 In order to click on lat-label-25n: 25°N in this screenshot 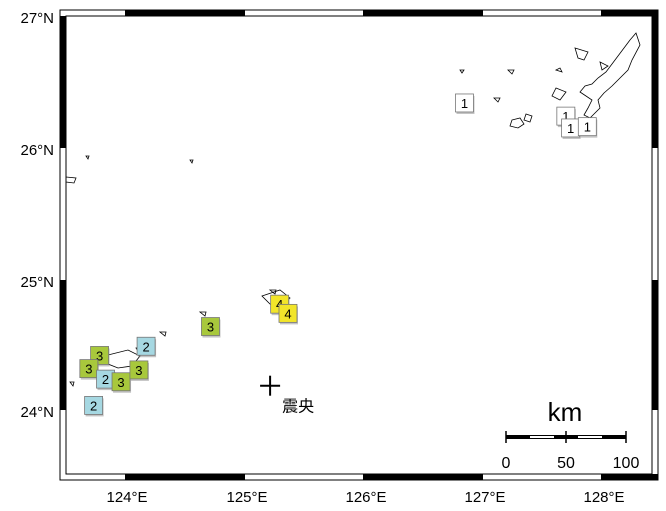, I will do `click(37, 282)`.